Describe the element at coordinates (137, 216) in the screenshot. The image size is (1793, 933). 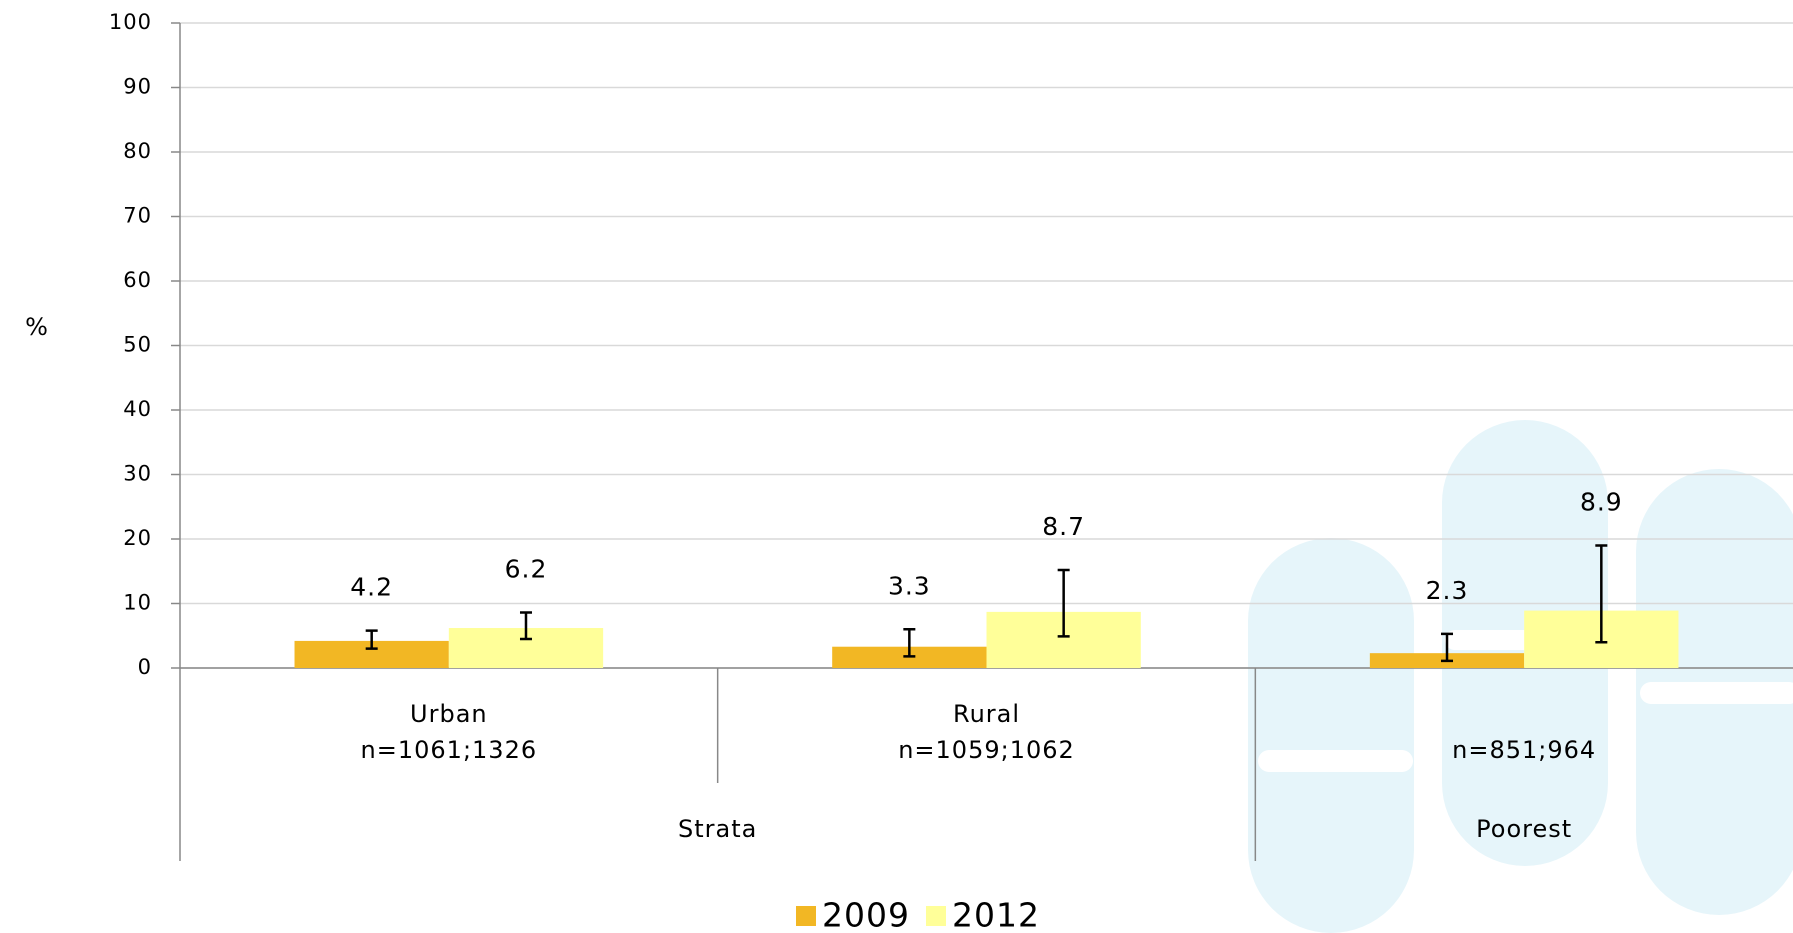
I see `y-tick-label: 70` at that location.